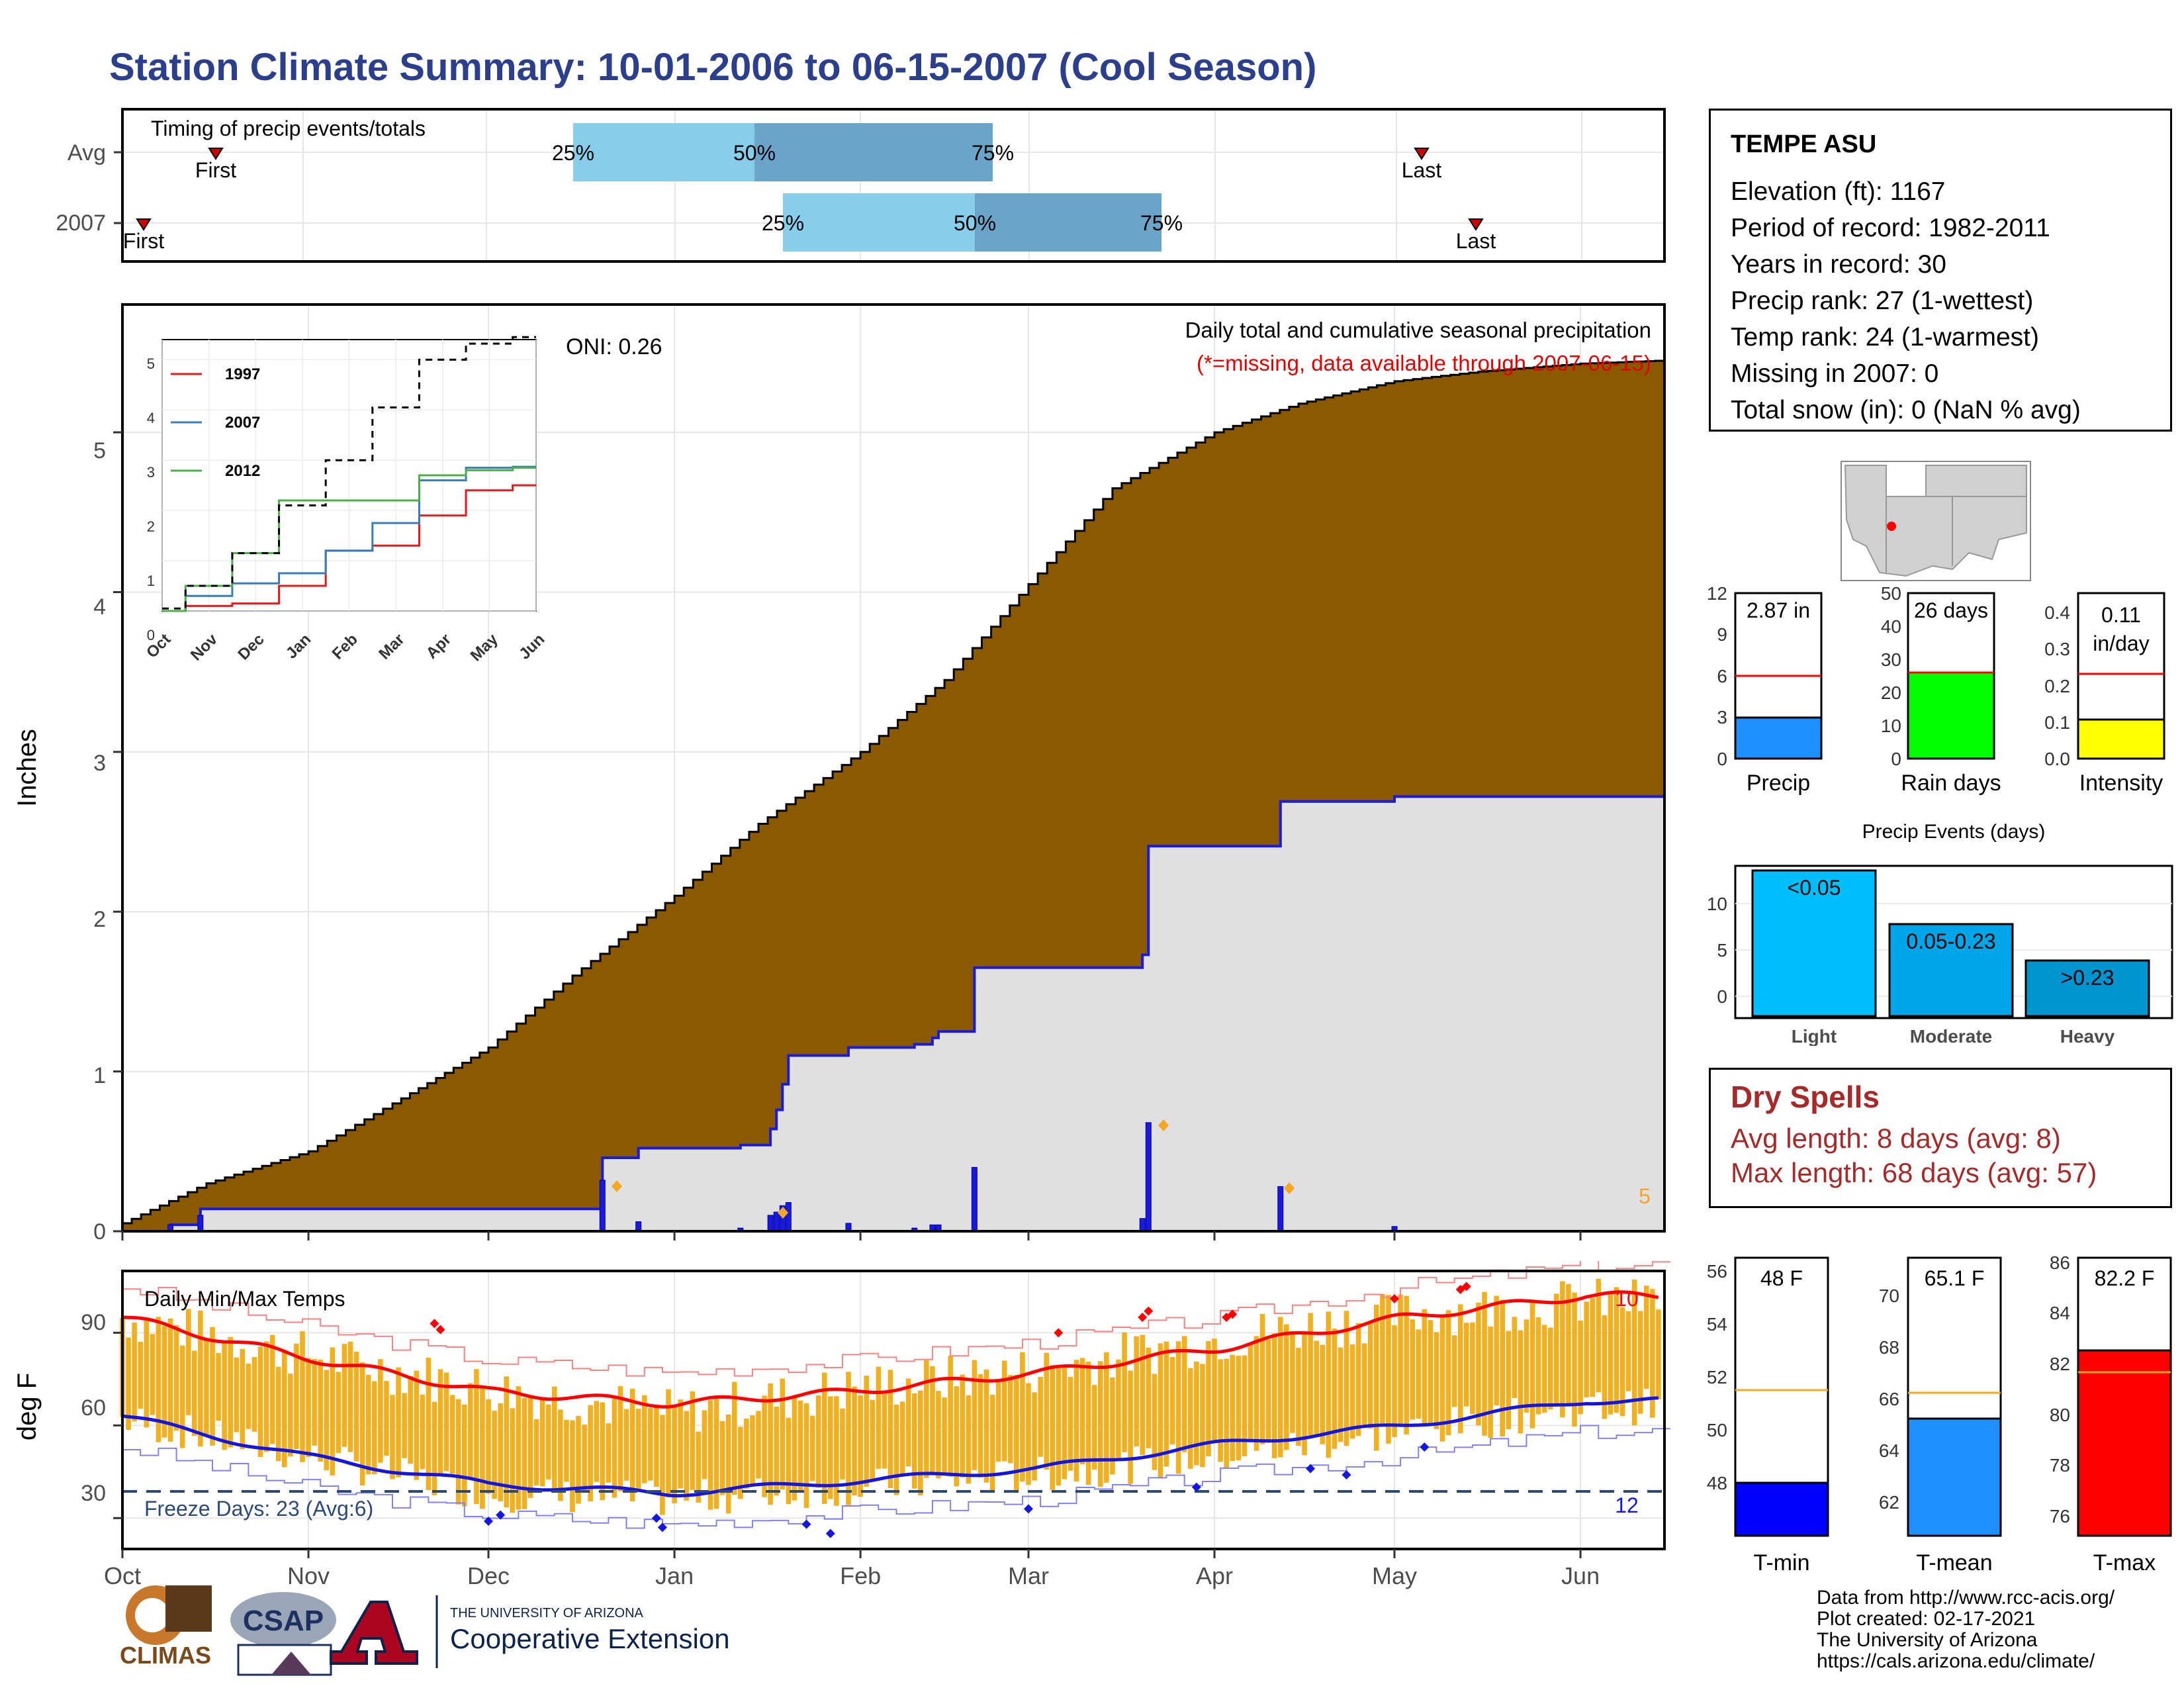 This screenshot has height=1688, width=2184. Describe the element at coordinates (776, 1221) in the screenshot. I see `daily-precip-bar` at that location.